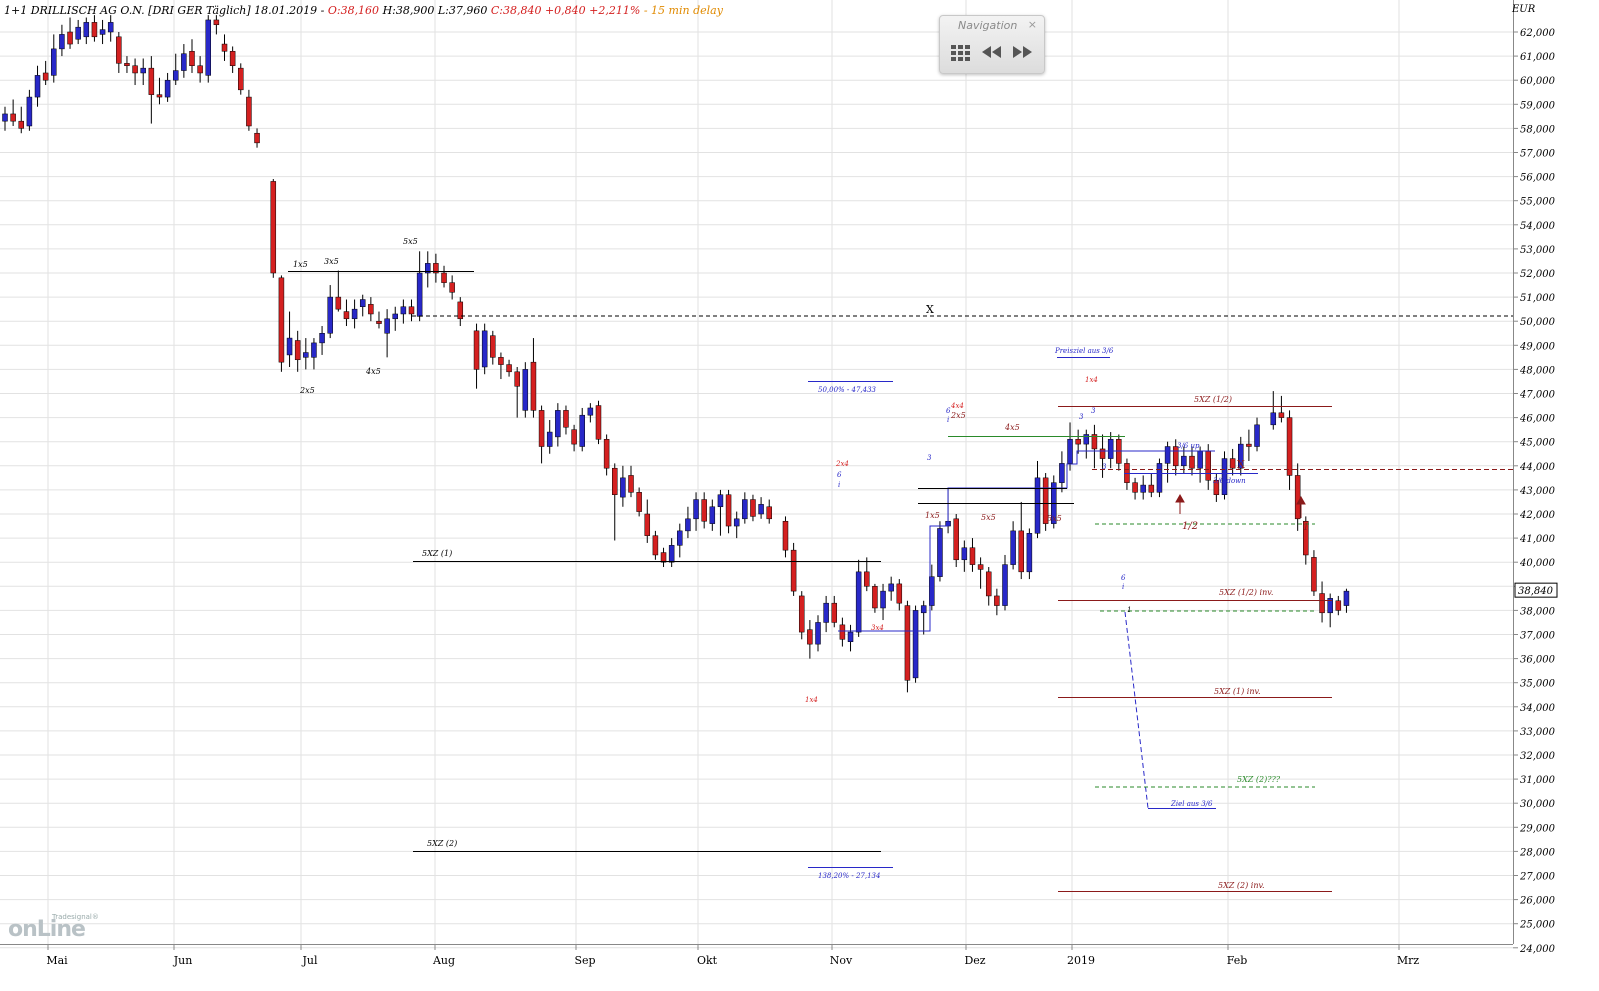  I want to click on y-tick-label: 62,000, so click(1538, 33).